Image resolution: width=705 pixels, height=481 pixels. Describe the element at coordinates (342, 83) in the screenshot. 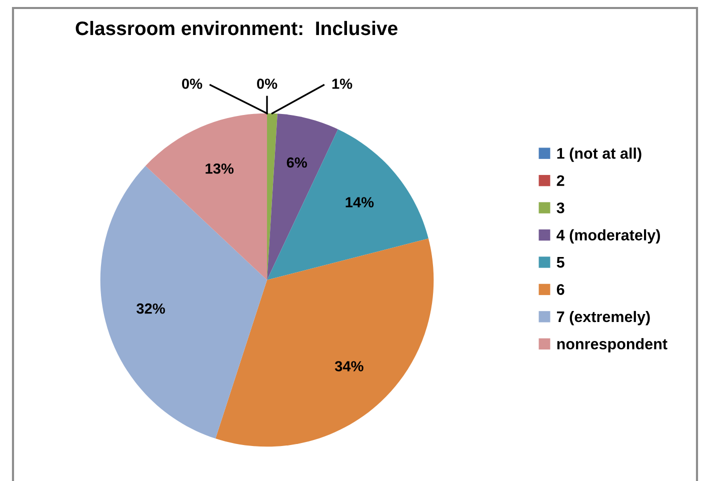

I see `data-label: 1%` at that location.